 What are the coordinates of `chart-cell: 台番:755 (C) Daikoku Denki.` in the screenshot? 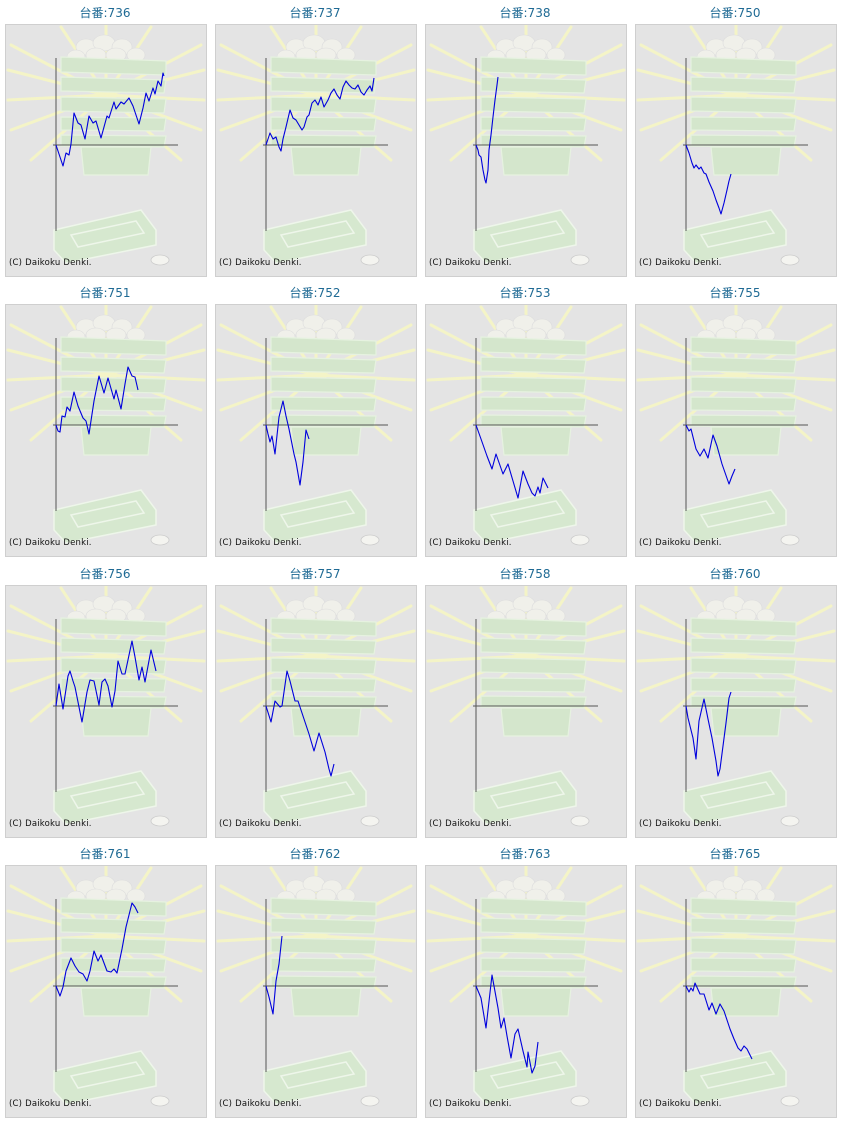 It's located at (735, 420).